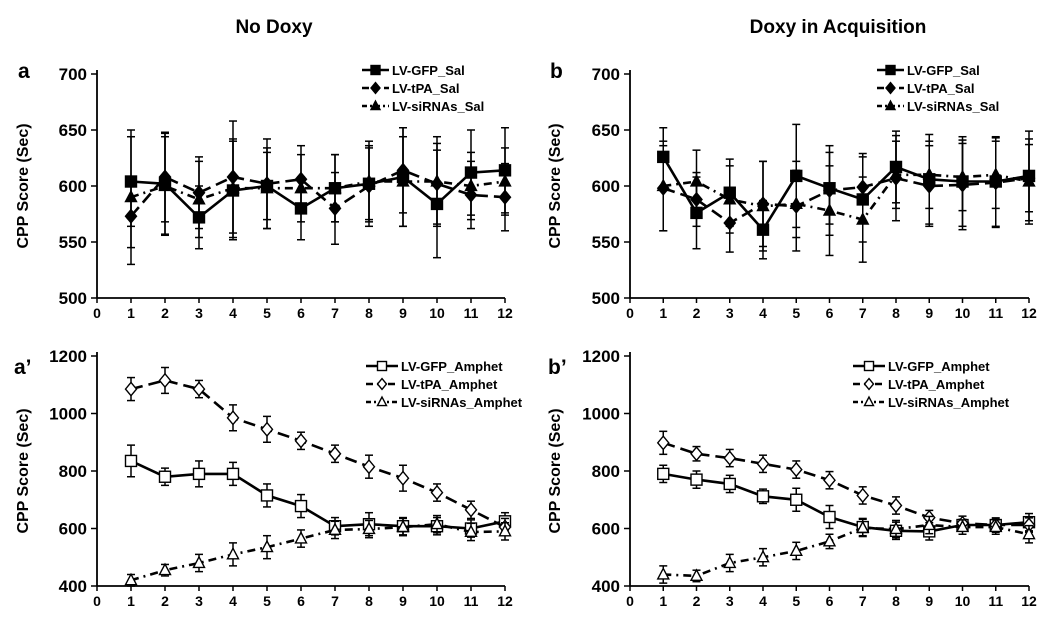 The height and width of the screenshot is (617, 1039). What do you see at coordinates (301, 313) in the screenshot?
I see `x-tick-label: 6` at bounding box center [301, 313].